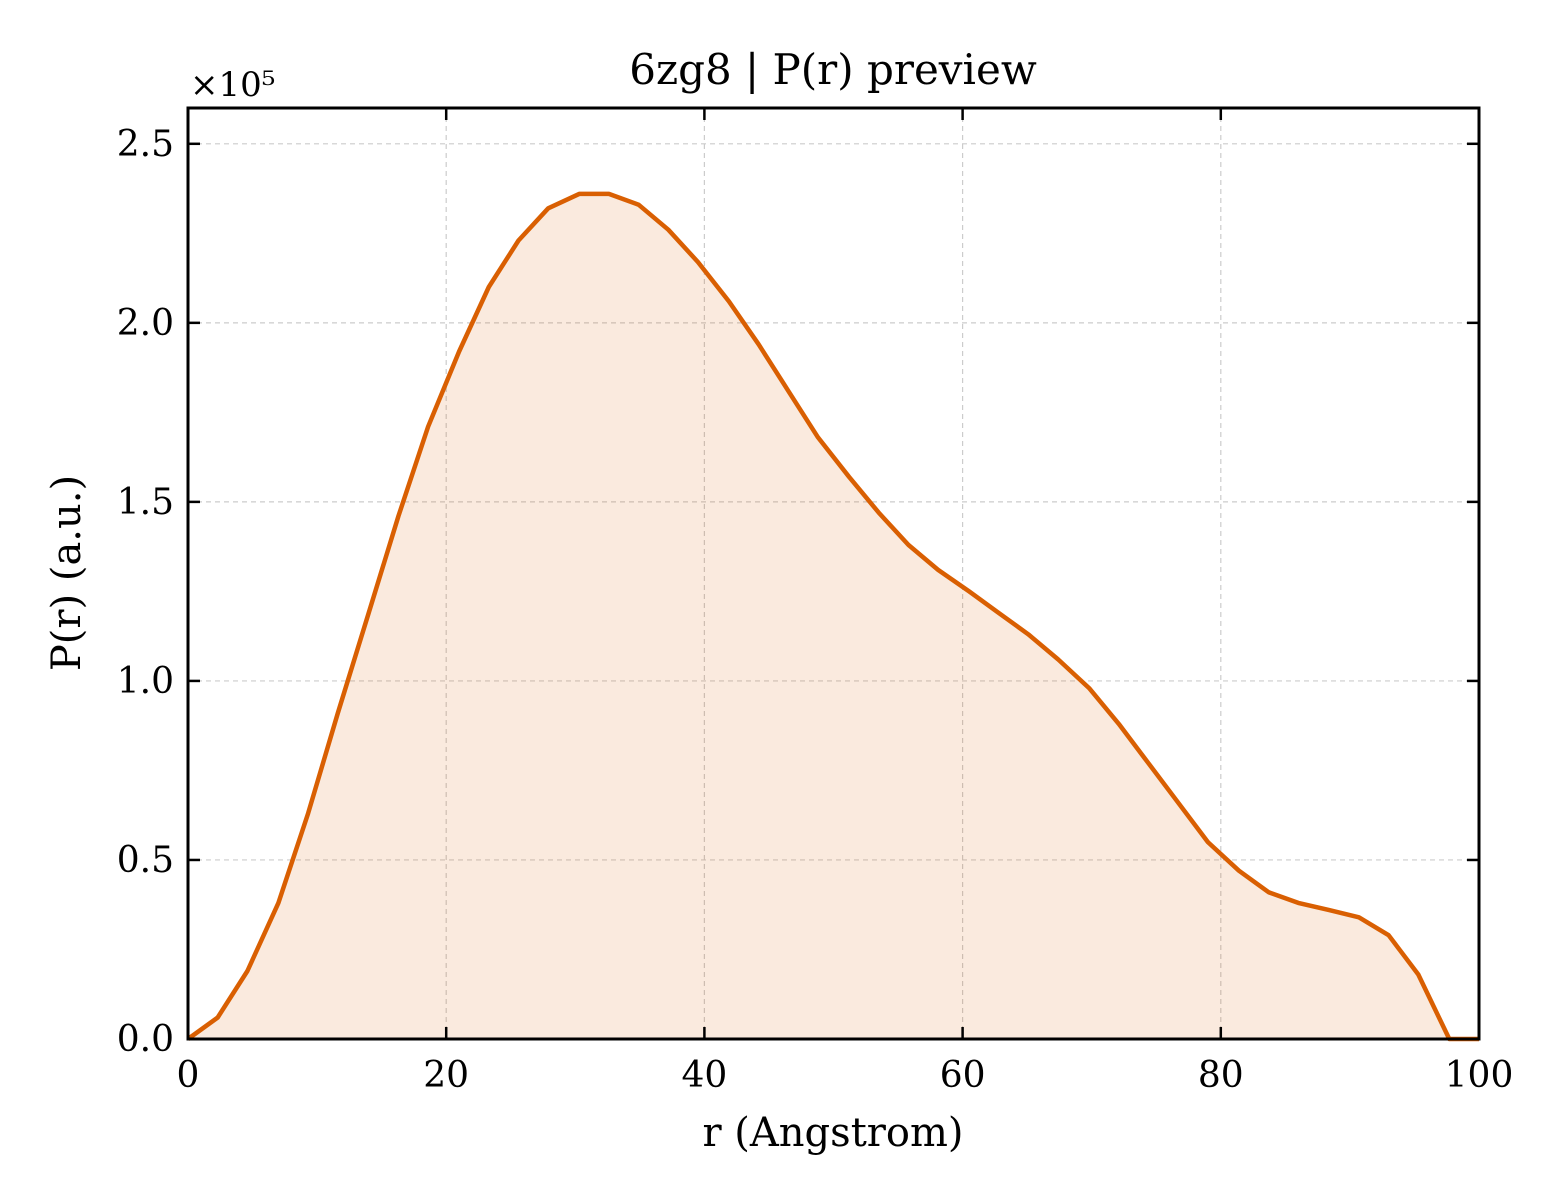 Image resolution: width=1560 pixels, height=1200 pixels. I want to click on x-tick-label: 40, so click(704, 1075).